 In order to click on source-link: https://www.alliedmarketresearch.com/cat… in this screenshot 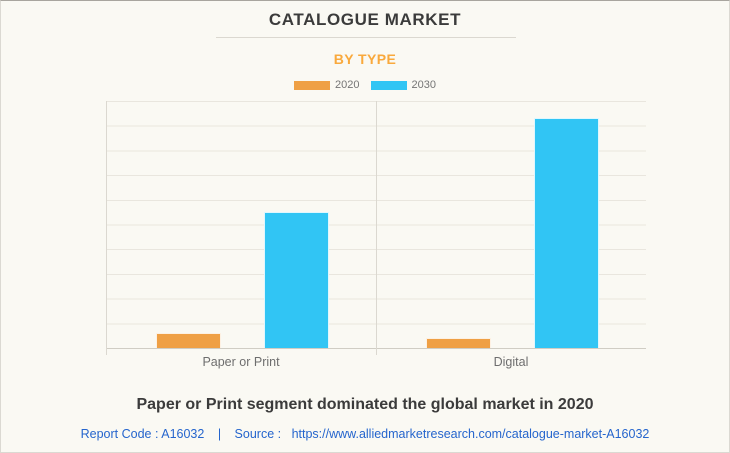, I will do `click(470, 434)`.